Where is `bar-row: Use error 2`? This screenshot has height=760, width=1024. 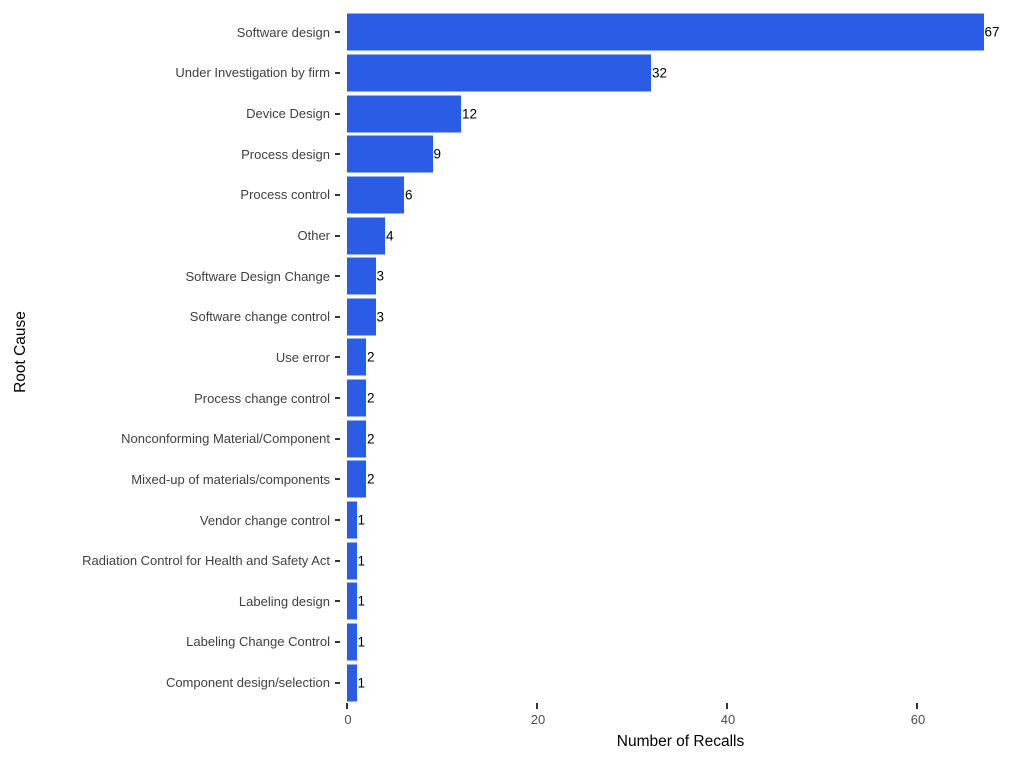
bar-row: Use error 2 is located at coordinates (512, 357).